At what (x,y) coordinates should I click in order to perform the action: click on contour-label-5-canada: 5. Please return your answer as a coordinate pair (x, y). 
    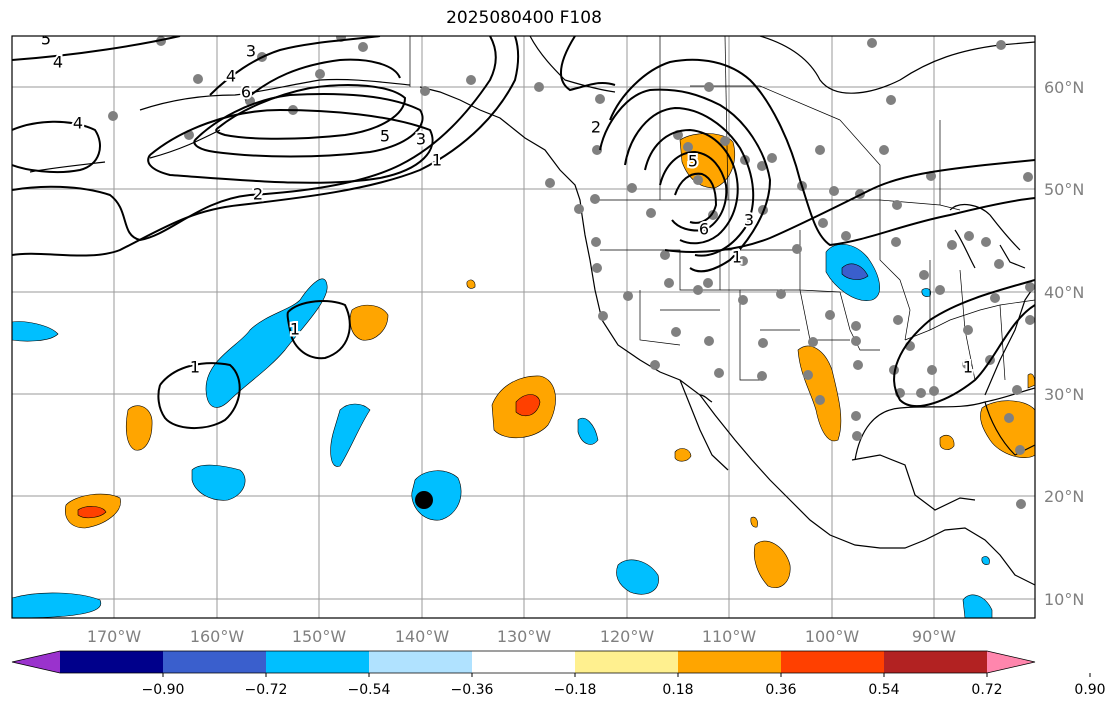
    Looking at the image, I should click on (693, 161).